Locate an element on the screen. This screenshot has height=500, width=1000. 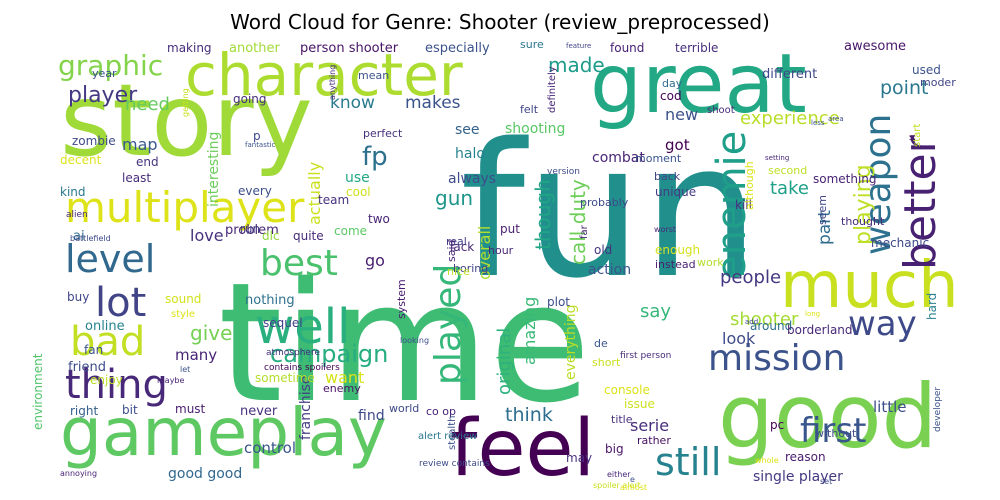
word-lack: lack is located at coordinates (462, 247).